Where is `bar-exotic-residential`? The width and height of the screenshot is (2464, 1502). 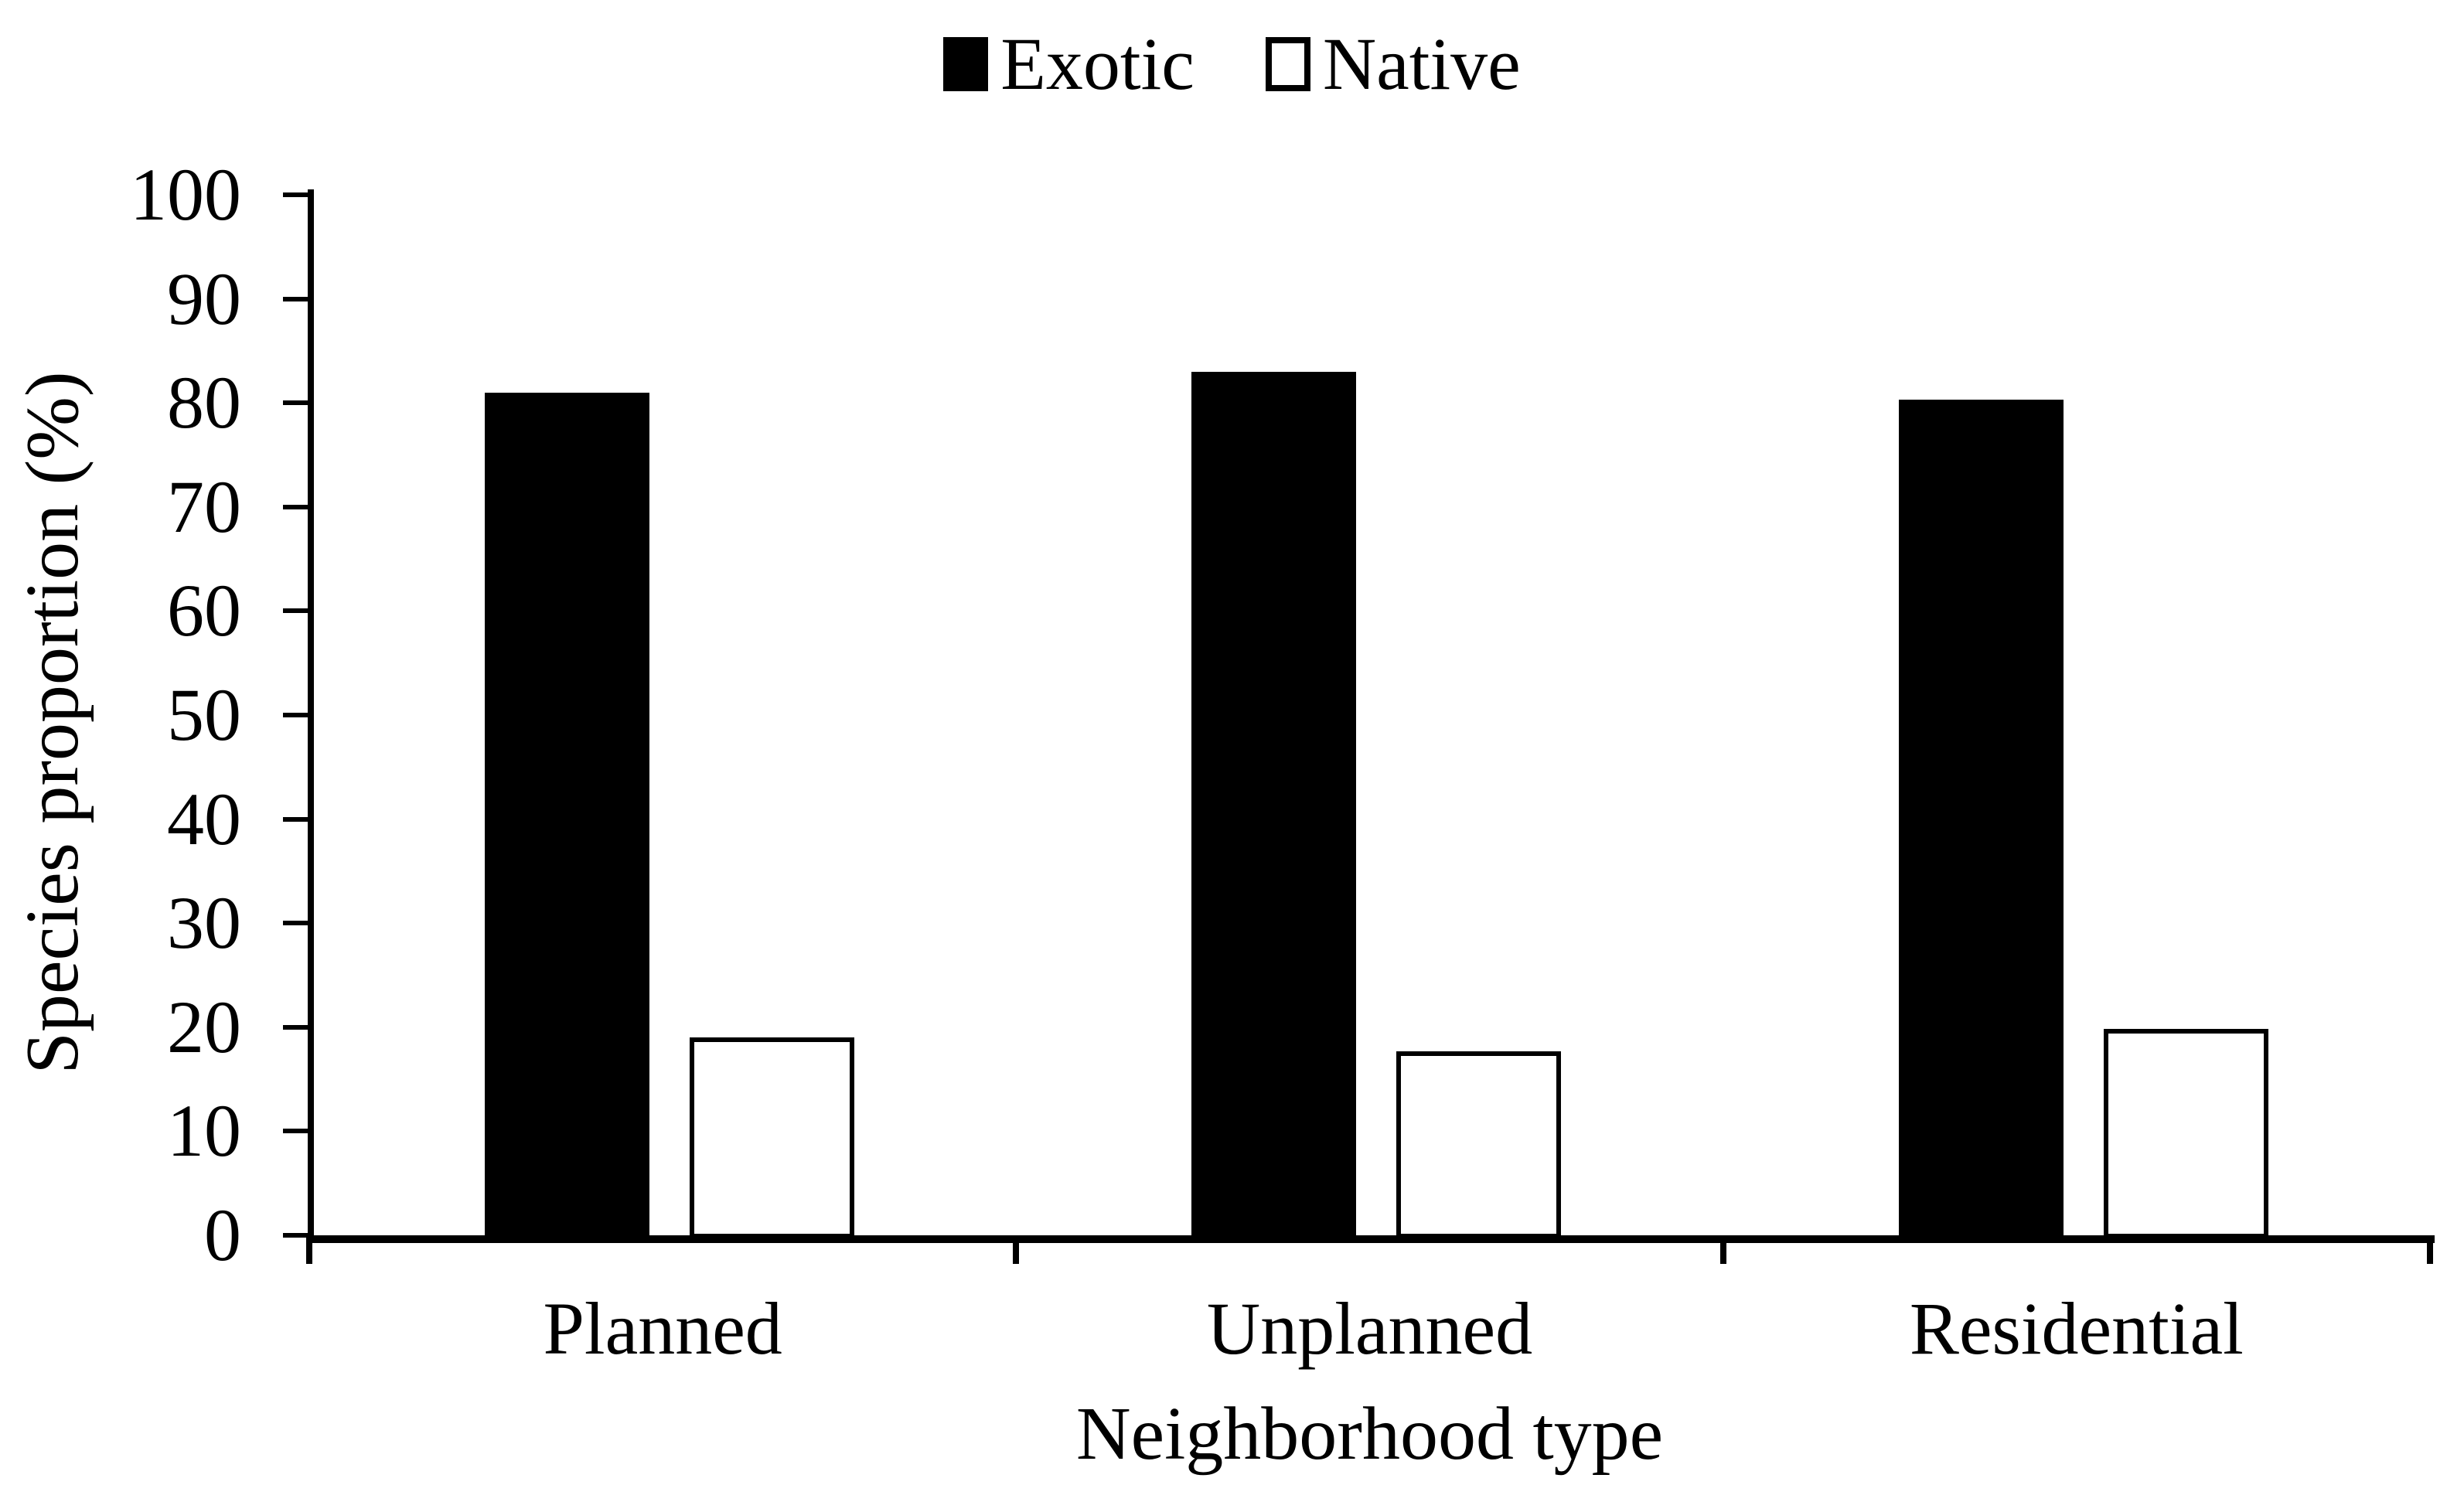
bar-exotic-residential is located at coordinates (1981, 819).